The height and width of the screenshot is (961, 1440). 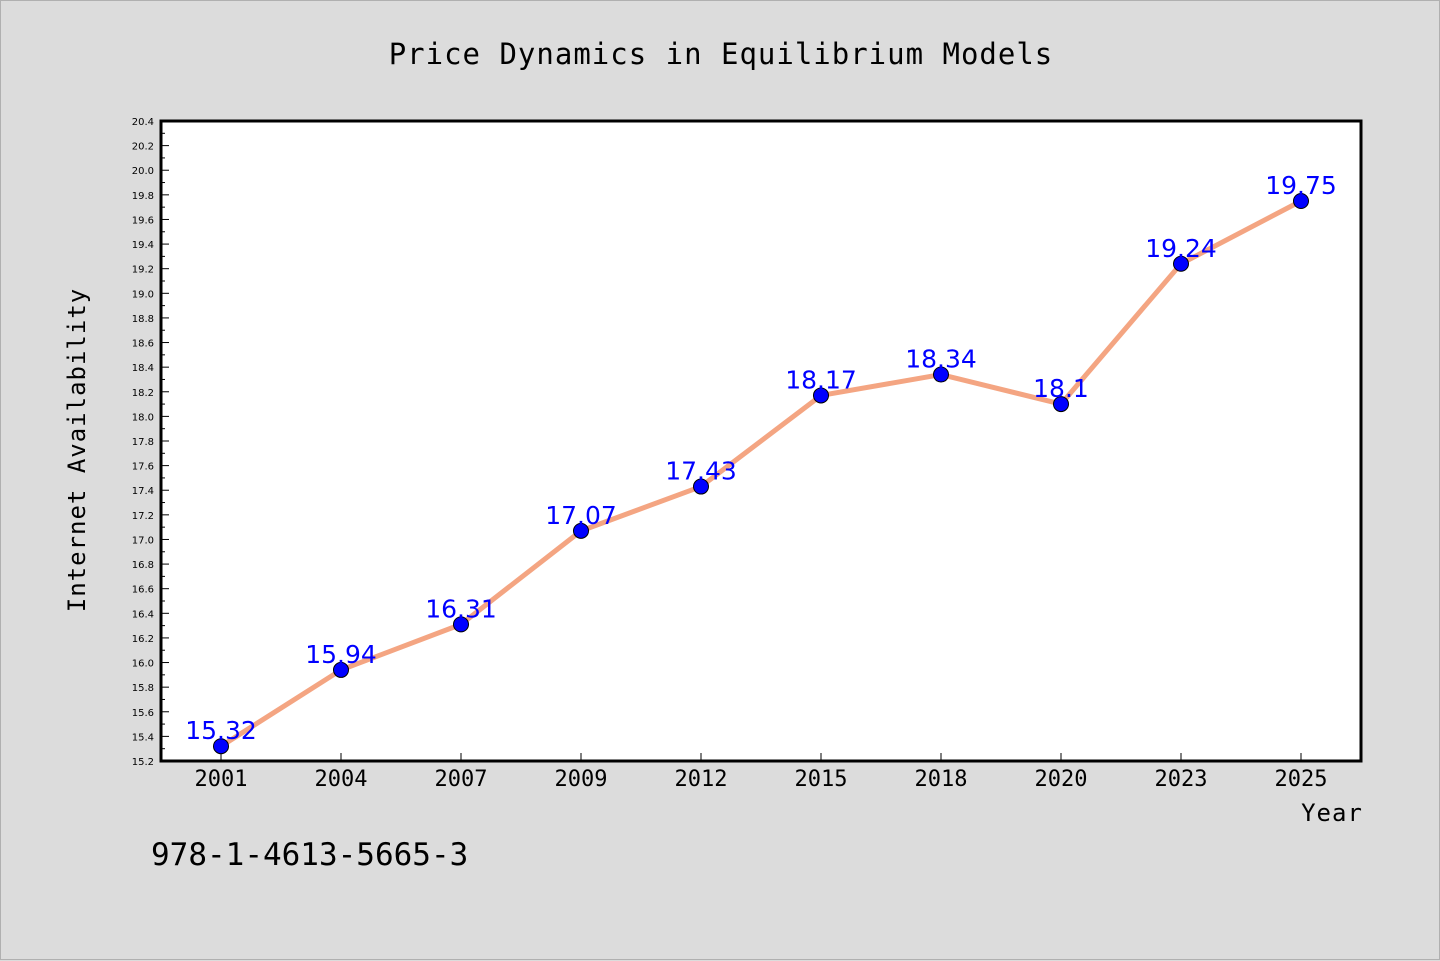 What do you see at coordinates (143, 467) in the screenshot?
I see `y-tick-label: 17.6` at bounding box center [143, 467].